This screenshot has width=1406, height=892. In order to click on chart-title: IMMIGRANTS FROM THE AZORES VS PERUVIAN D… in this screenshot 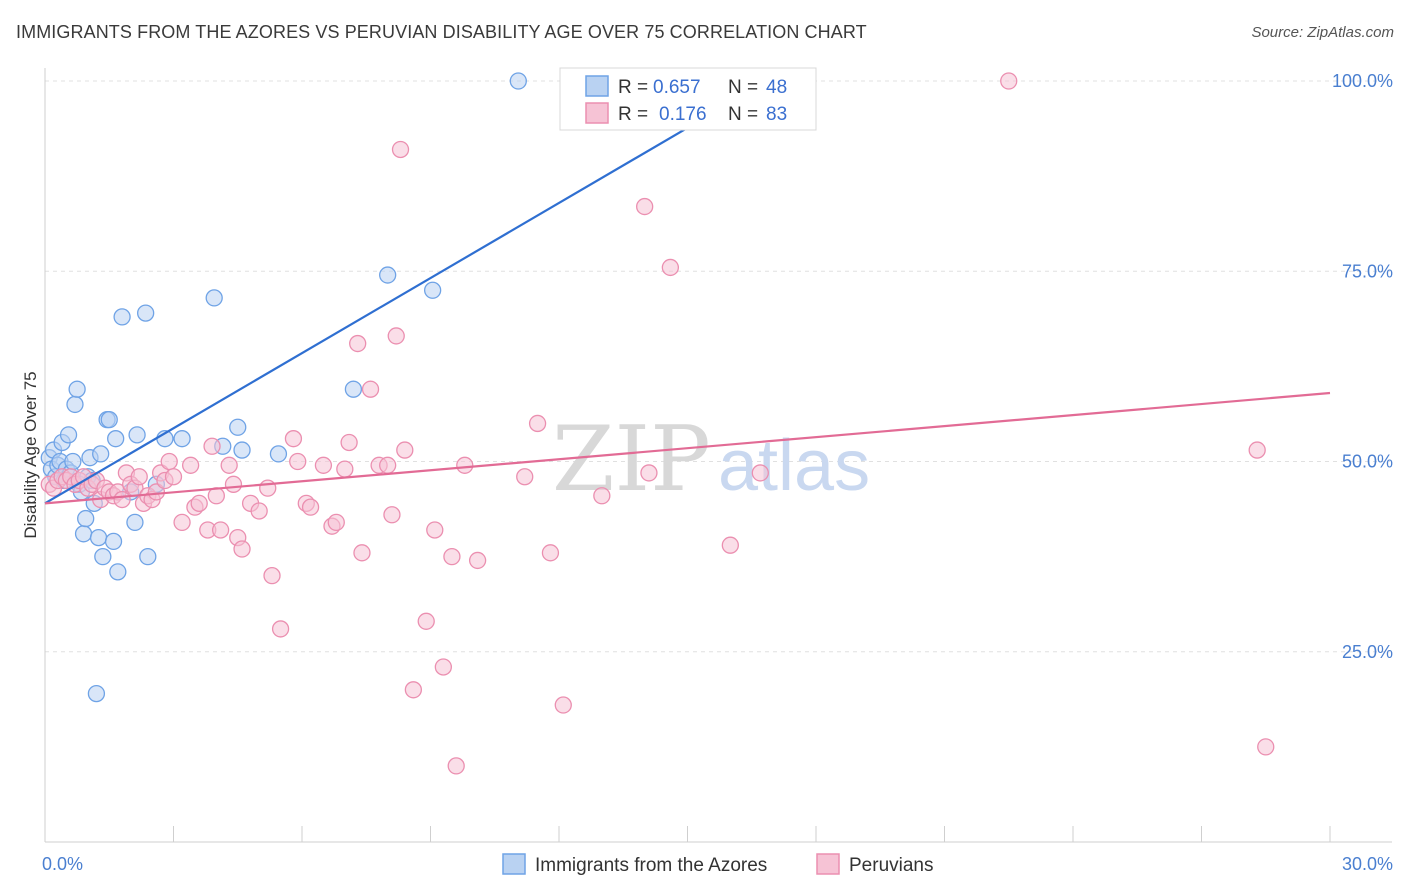, I will do `click(441, 32)`.